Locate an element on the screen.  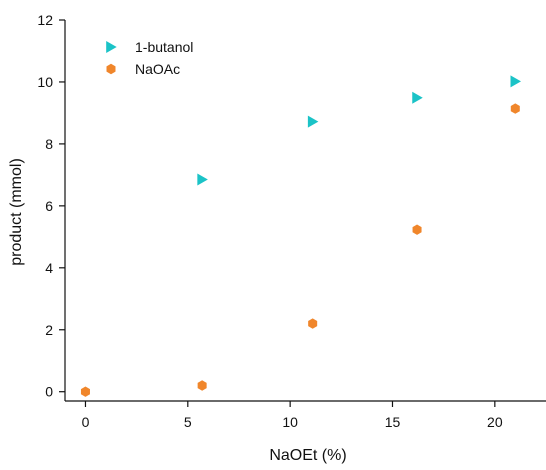
x-tick-label: 10 is located at coordinates (290, 422).